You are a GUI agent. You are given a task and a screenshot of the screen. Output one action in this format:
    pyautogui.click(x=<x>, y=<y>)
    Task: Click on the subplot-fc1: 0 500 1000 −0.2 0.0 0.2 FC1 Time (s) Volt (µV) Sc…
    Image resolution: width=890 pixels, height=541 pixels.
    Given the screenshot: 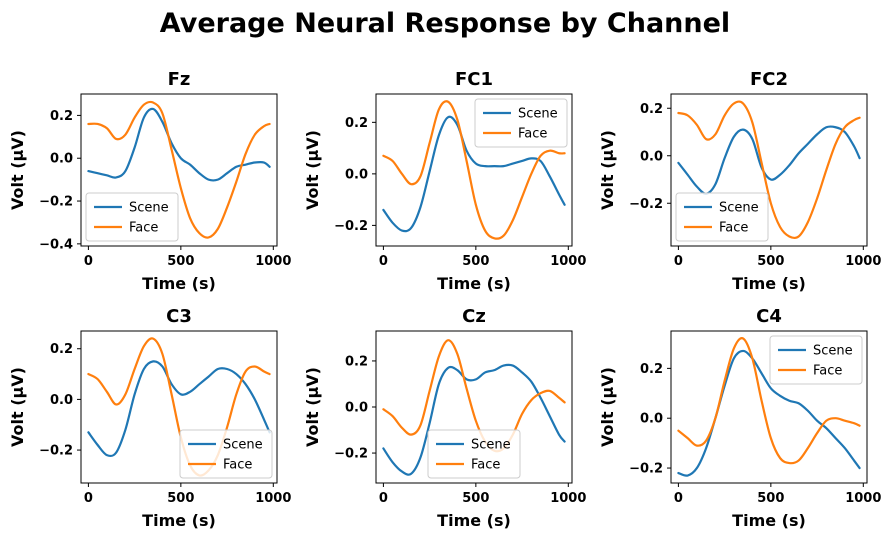 What is the action you would take?
    pyautogui.click(x=444, y=181)
    